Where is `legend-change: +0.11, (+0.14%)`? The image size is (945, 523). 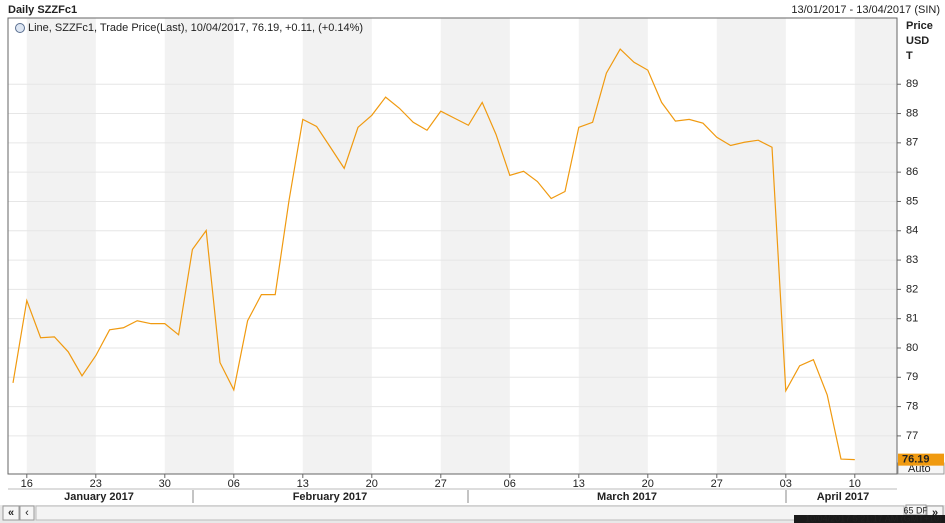
legend-change: +0.11, (+0.14%) is located at coordinates (324, 28).